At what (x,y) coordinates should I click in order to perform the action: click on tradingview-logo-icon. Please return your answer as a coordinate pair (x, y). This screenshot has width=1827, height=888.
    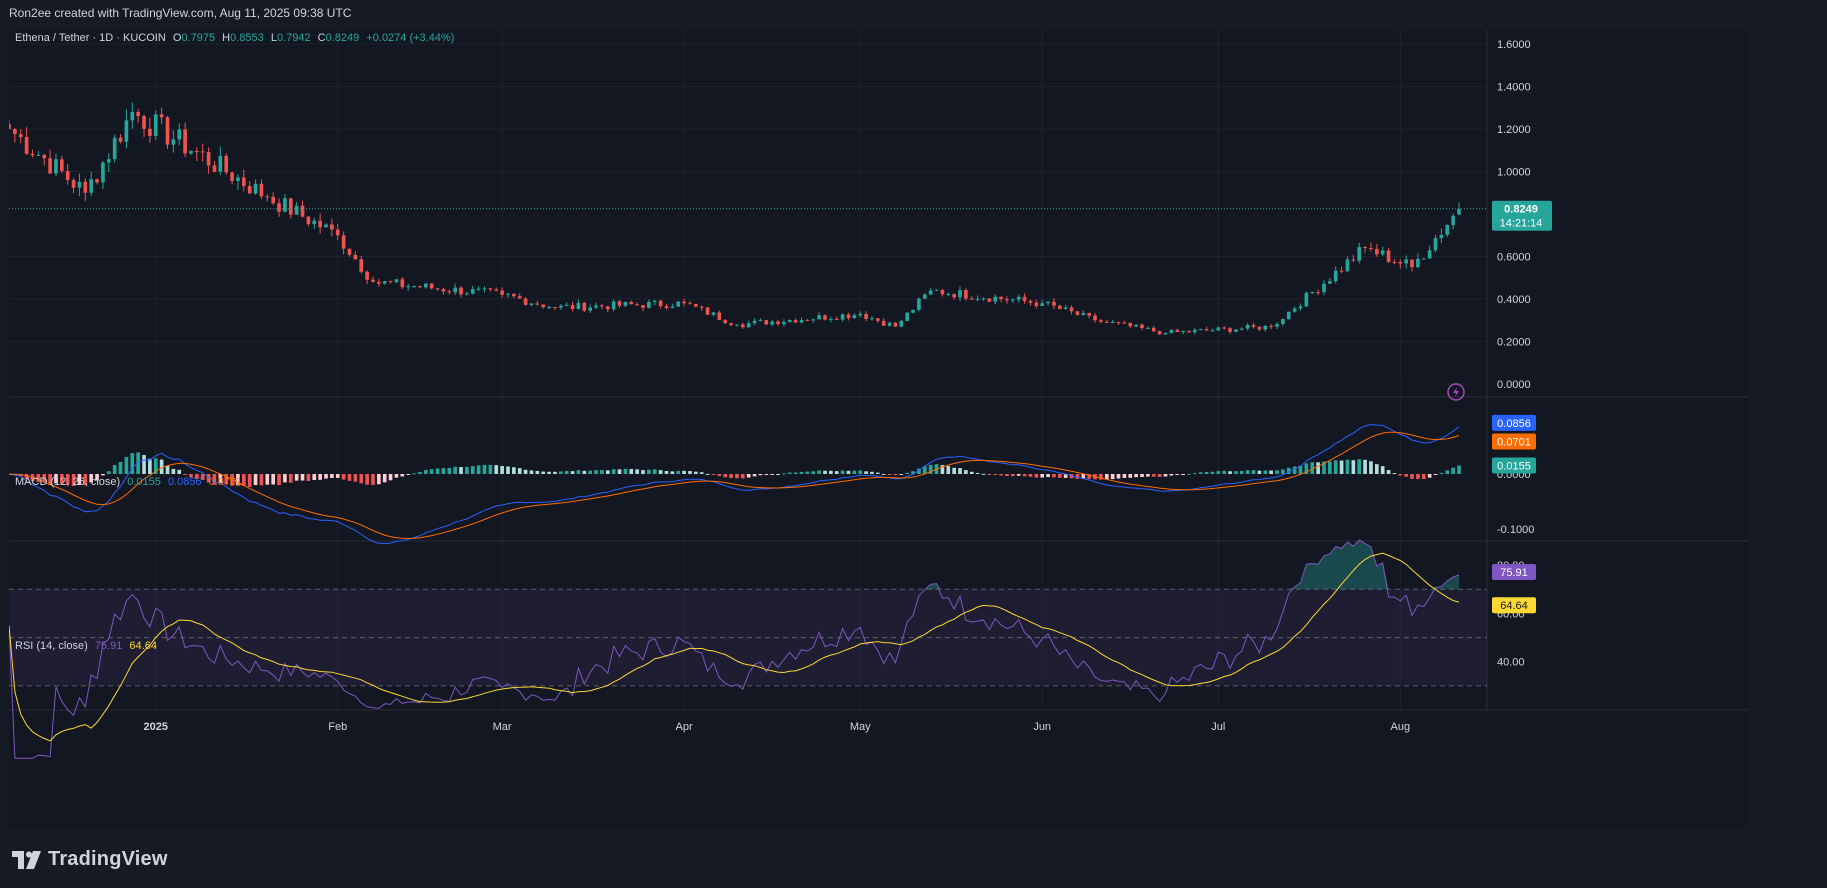
    Looking at the image, I should click on (26, 859).